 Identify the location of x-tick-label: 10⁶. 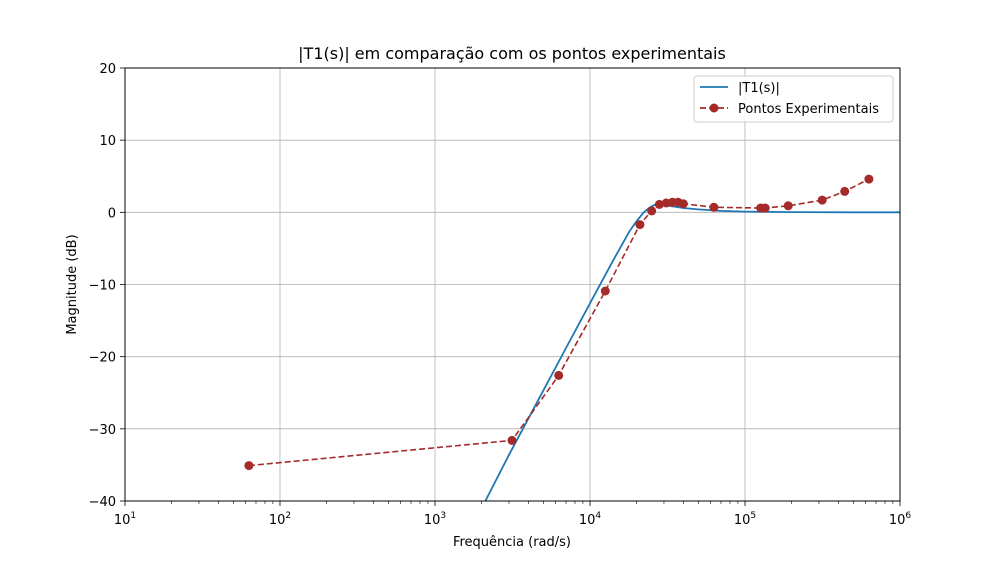
(900, 519).